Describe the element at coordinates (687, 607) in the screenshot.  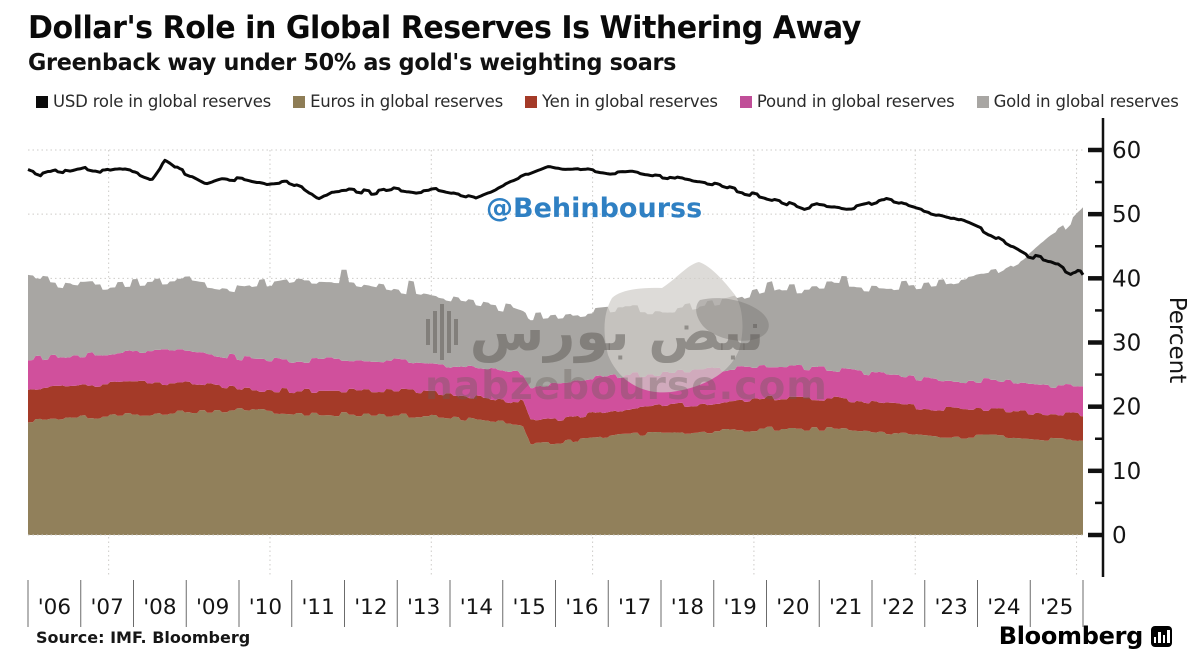
I see `x-tick-label: '18` at that location.